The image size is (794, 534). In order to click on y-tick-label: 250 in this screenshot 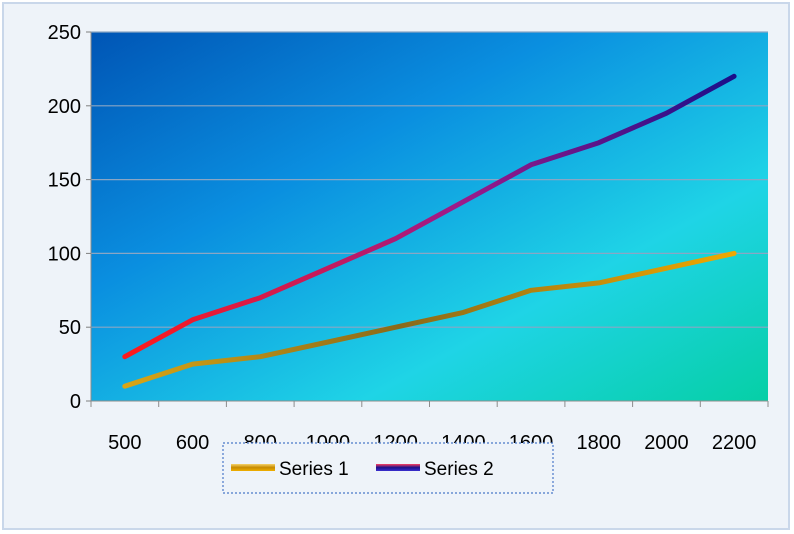, I will do `click(64, 33)`.